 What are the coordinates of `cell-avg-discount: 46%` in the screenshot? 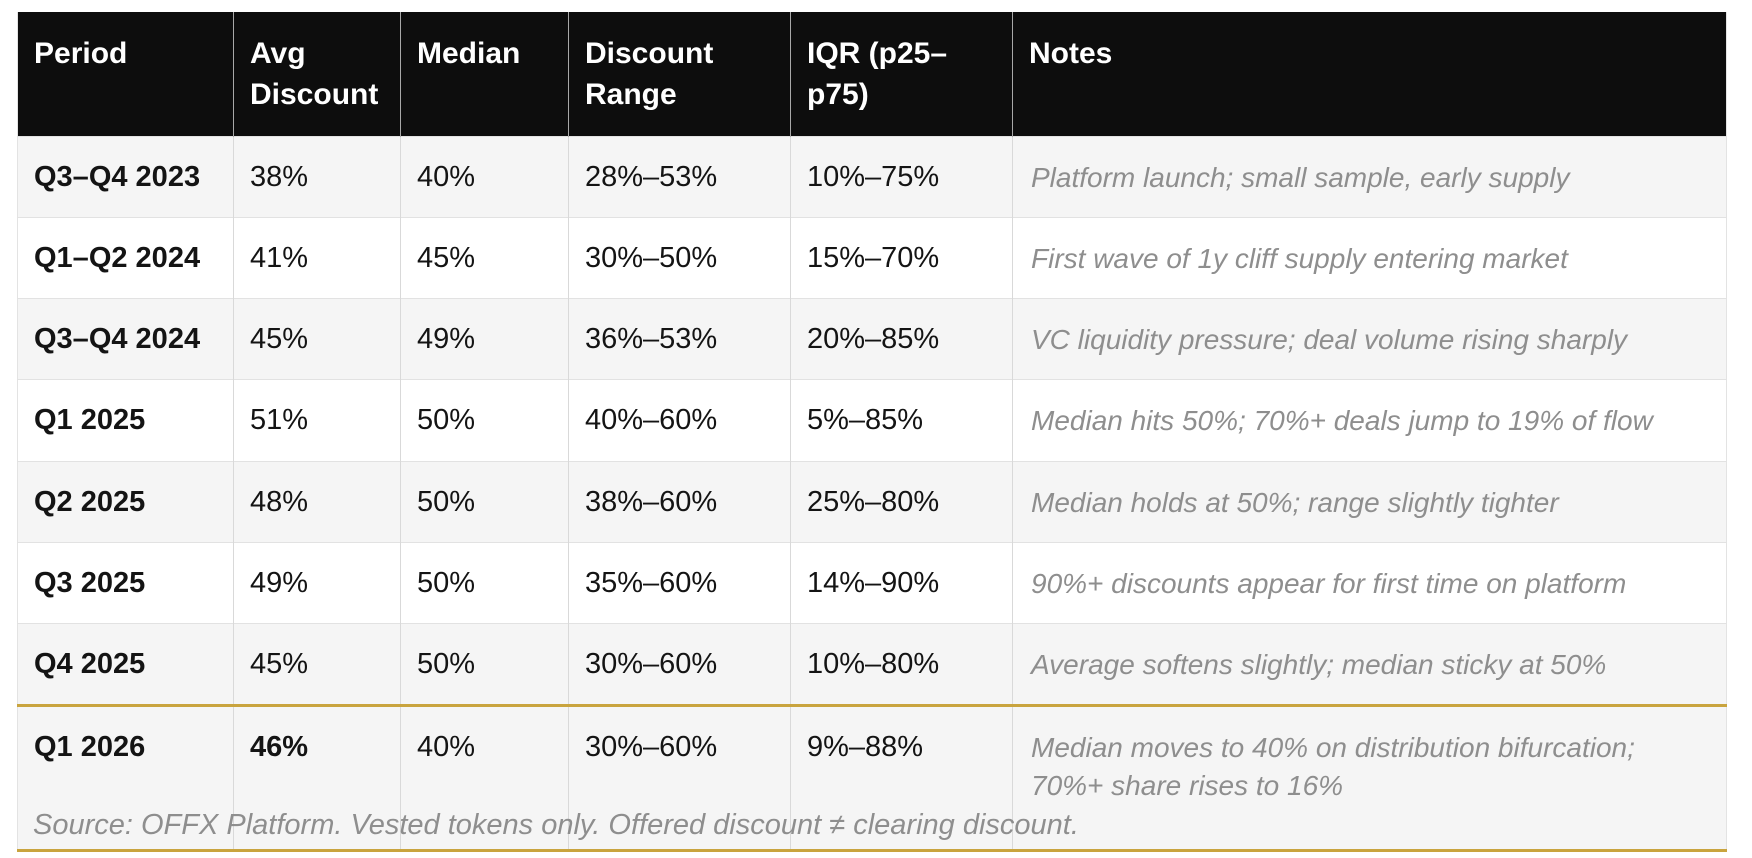 It's located at (317, 777).